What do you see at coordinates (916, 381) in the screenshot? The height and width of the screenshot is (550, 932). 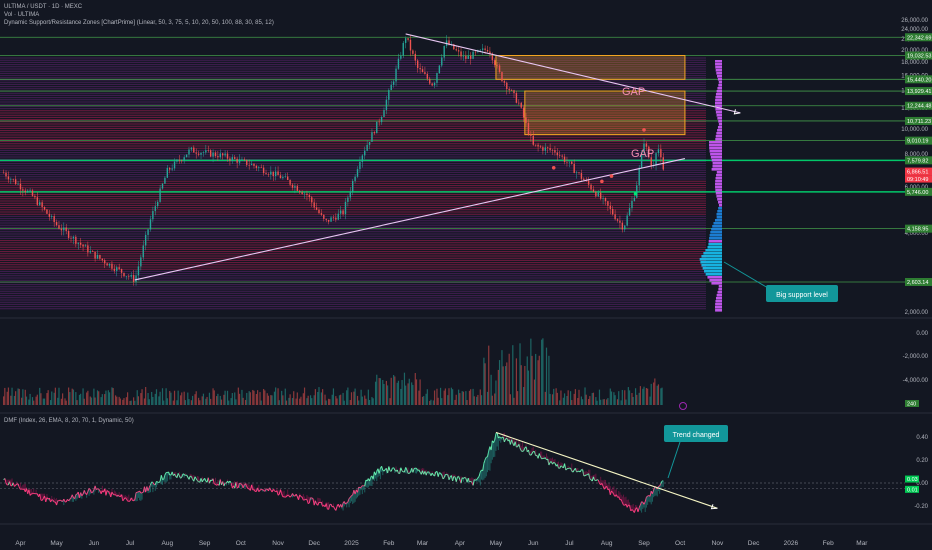 I see `volume-tick-label: -4,000.00` at bounding box center [916, 381].